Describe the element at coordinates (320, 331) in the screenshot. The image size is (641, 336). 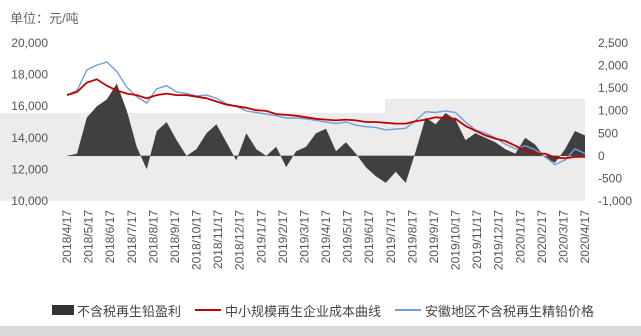
I see `bottom-bar` at that location.